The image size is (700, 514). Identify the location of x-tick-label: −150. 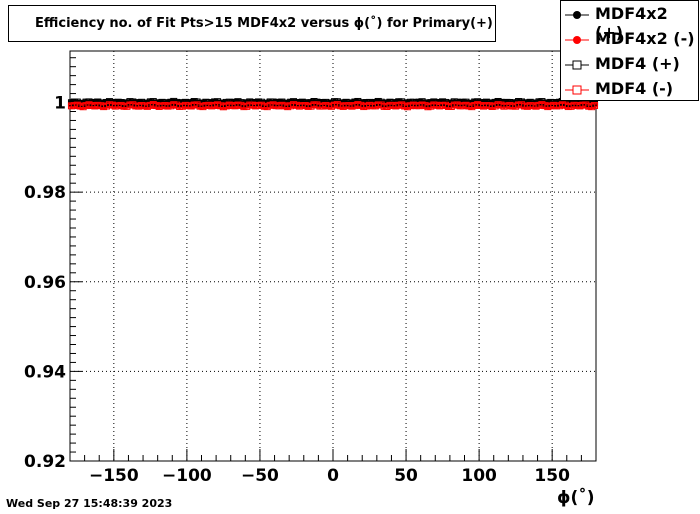
(114, 476).